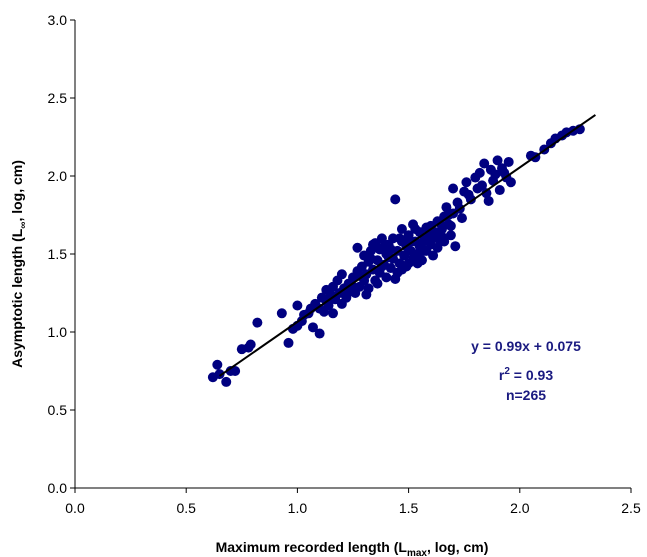  I want to click on r-squared-label: r2 = 0.93, so click(526, 374).